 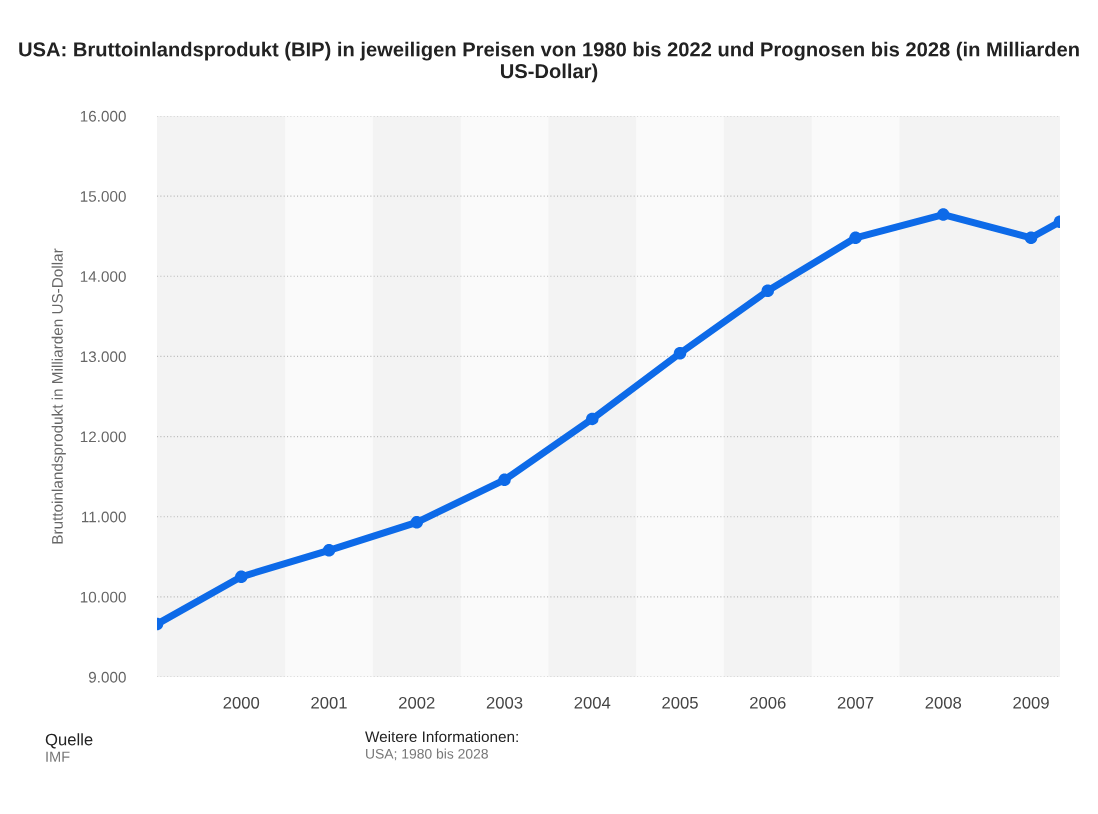 I want to click on text: Weitere Informationen:, so click(x=441, y=736).